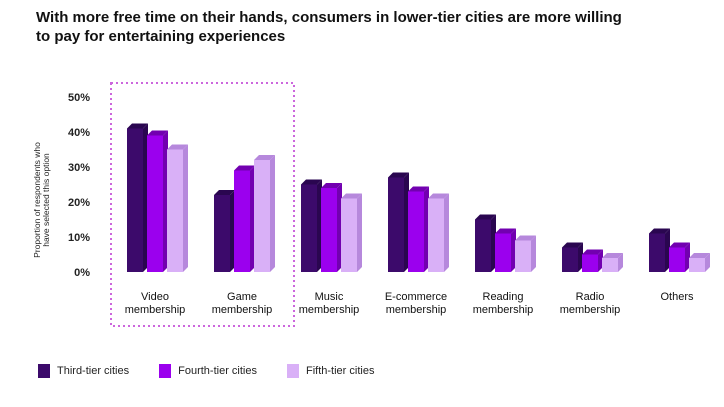 This screenshot has height=407, width=724. Describe the element at coordinates (37, 200) in the screenshot. I see `y-axis-title-line: Proportion of respondents who` at that location.